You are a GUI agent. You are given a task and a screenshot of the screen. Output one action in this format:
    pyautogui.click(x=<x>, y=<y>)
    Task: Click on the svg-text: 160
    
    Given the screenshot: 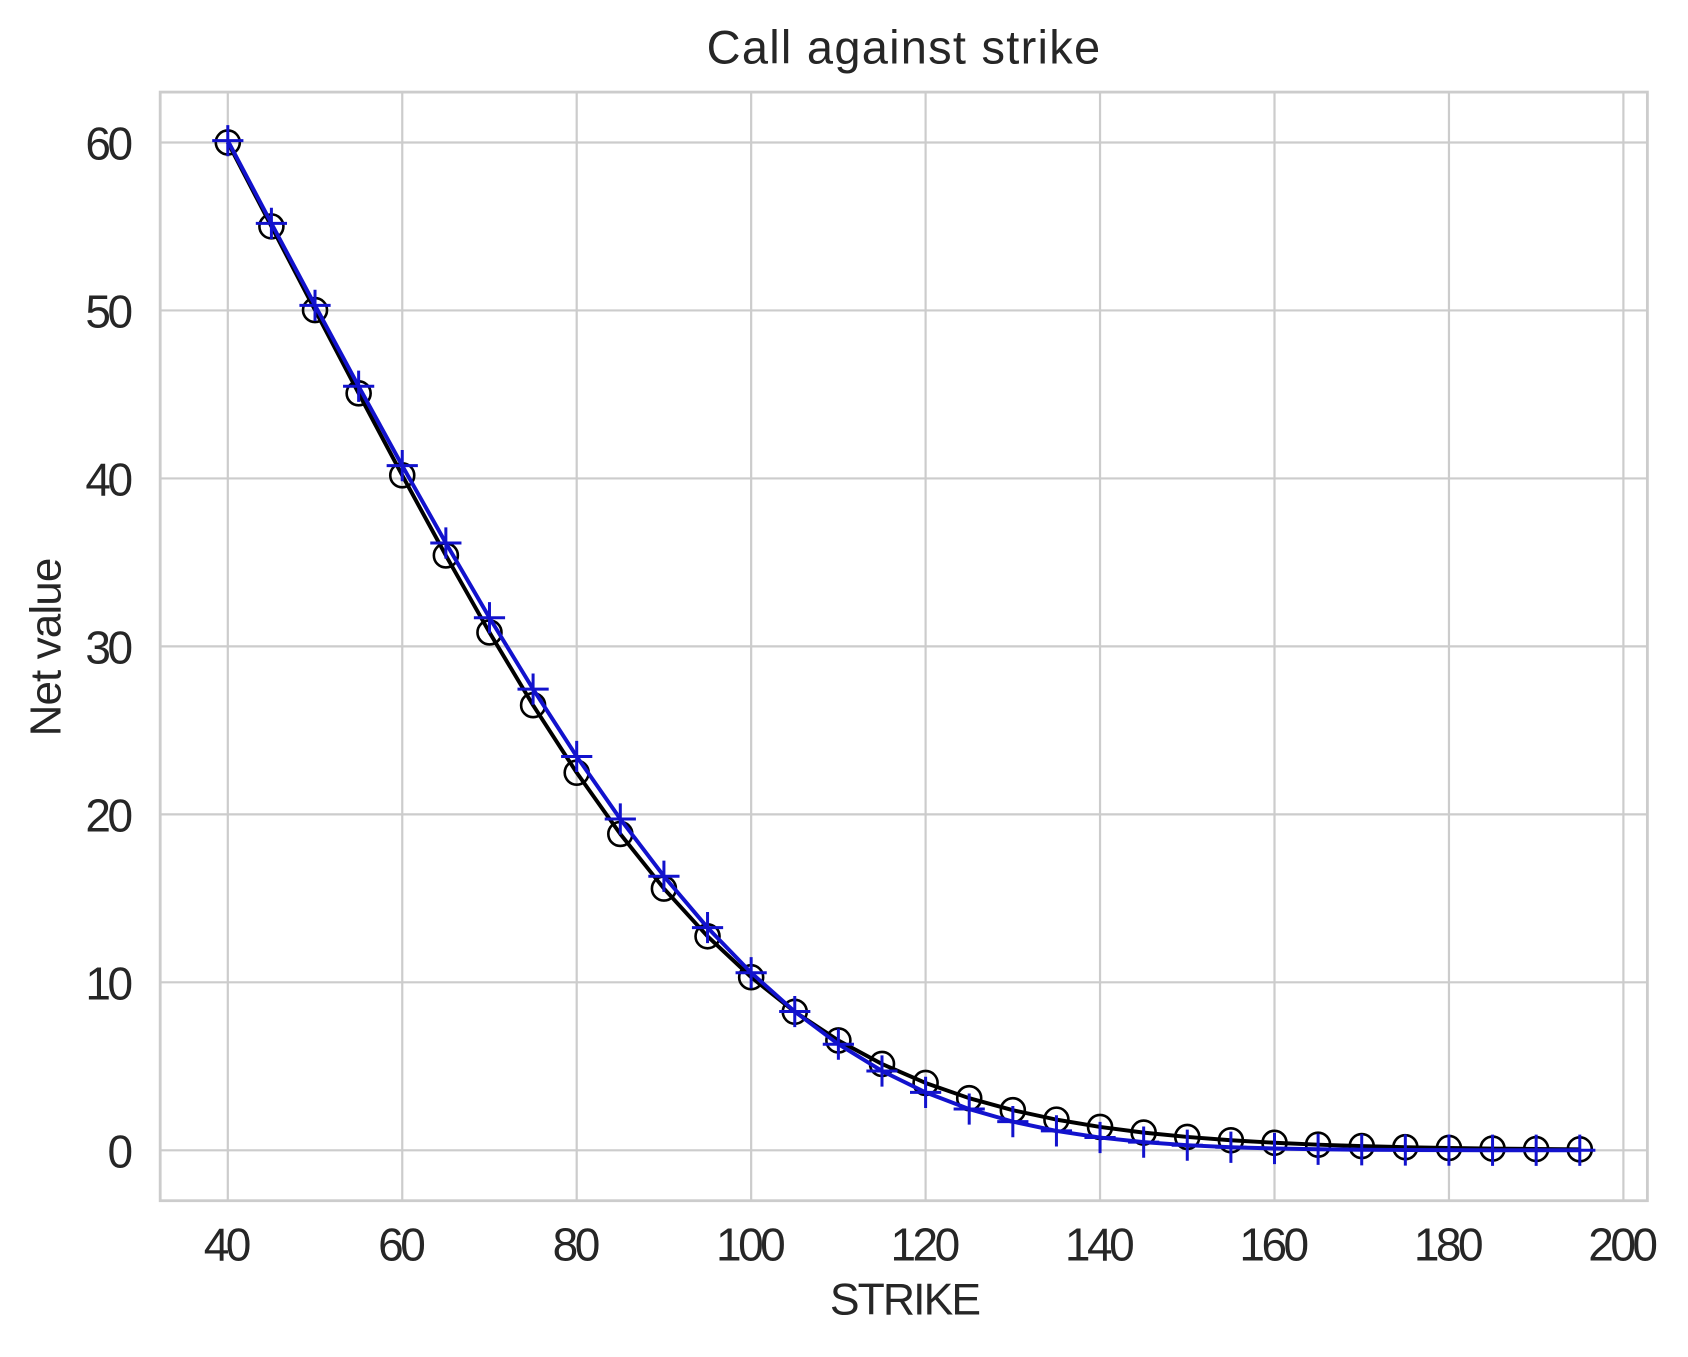 What is the action you would take?
    pyautogui.click(x=1273, y=1245)
    